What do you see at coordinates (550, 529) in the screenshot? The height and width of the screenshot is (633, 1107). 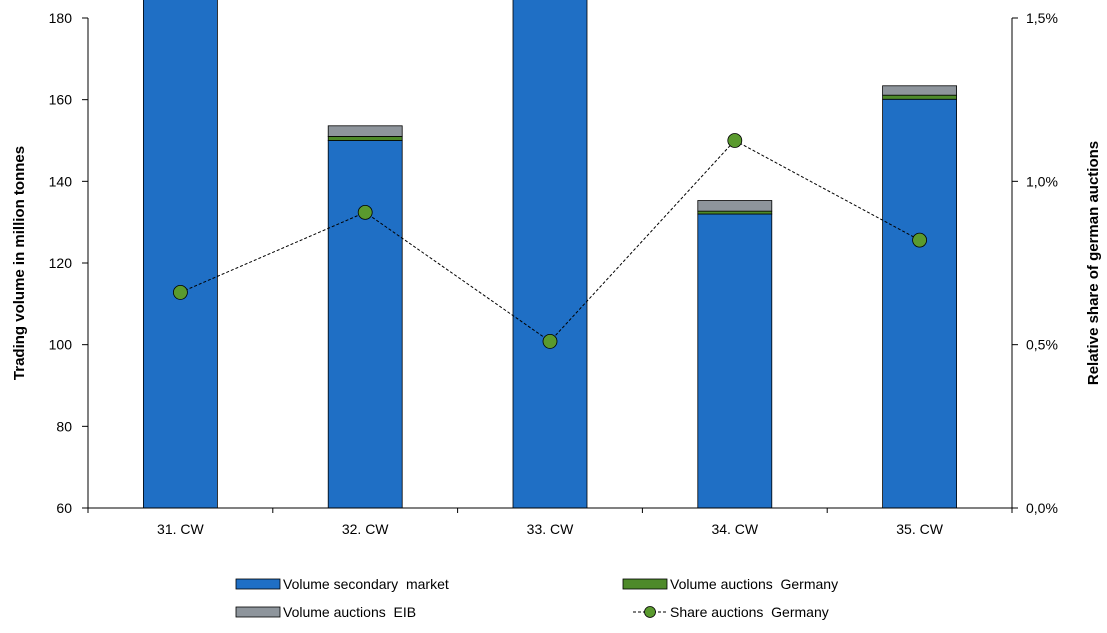 I see `x-tick-label: 33. CW` at bounding box center [550, 529].